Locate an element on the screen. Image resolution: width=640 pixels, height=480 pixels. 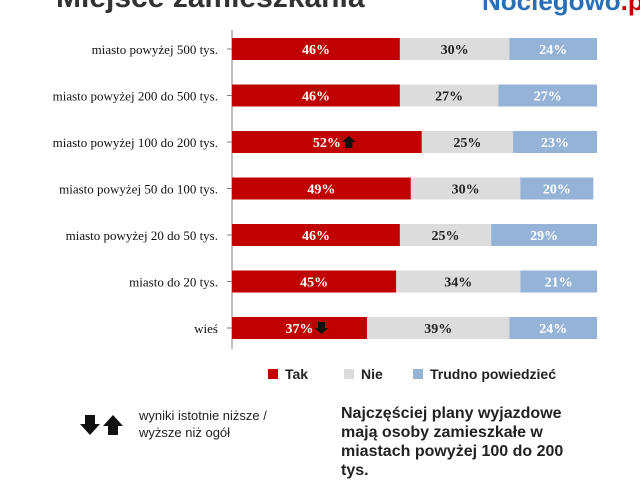
arrow-up-icon is located at coordinates (113, 425).